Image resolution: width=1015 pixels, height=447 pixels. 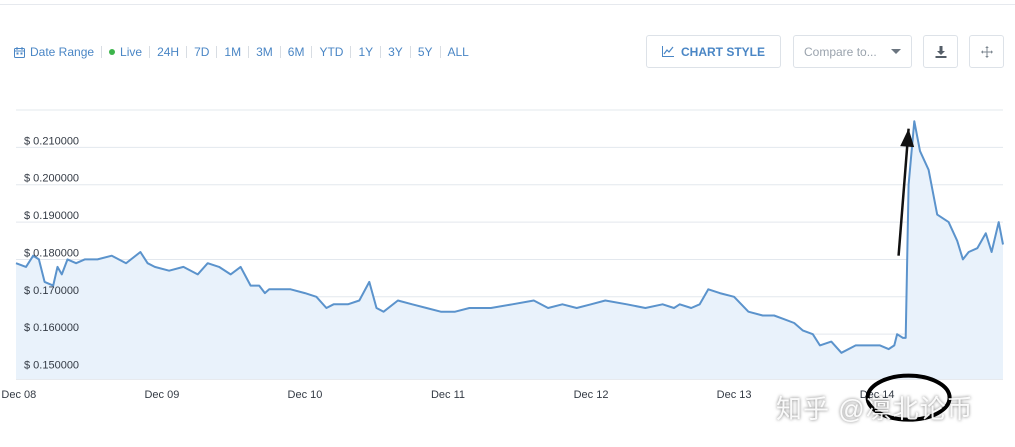 What do you see at coordinates (723, 51) in the screenshot?
I see `chart-style-label: CHART STYLE` at bounding box center [723, 51].